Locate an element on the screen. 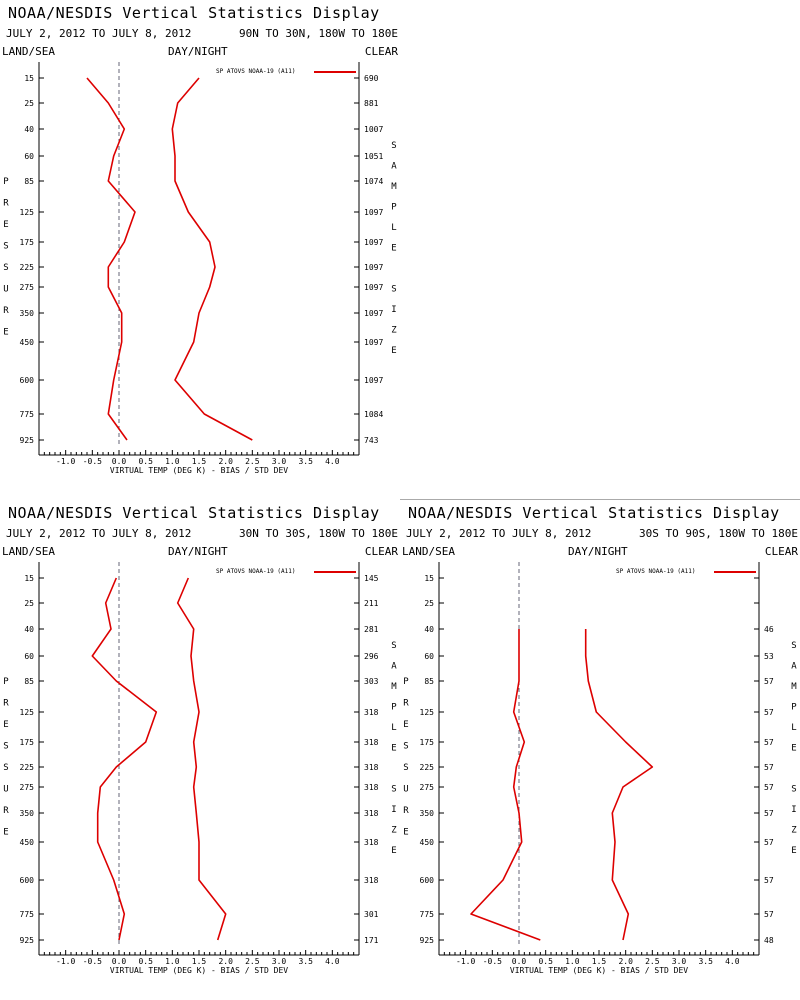  region-label: 30N TO 30S, 180W TO 180E is located at coordinates (318, 533).